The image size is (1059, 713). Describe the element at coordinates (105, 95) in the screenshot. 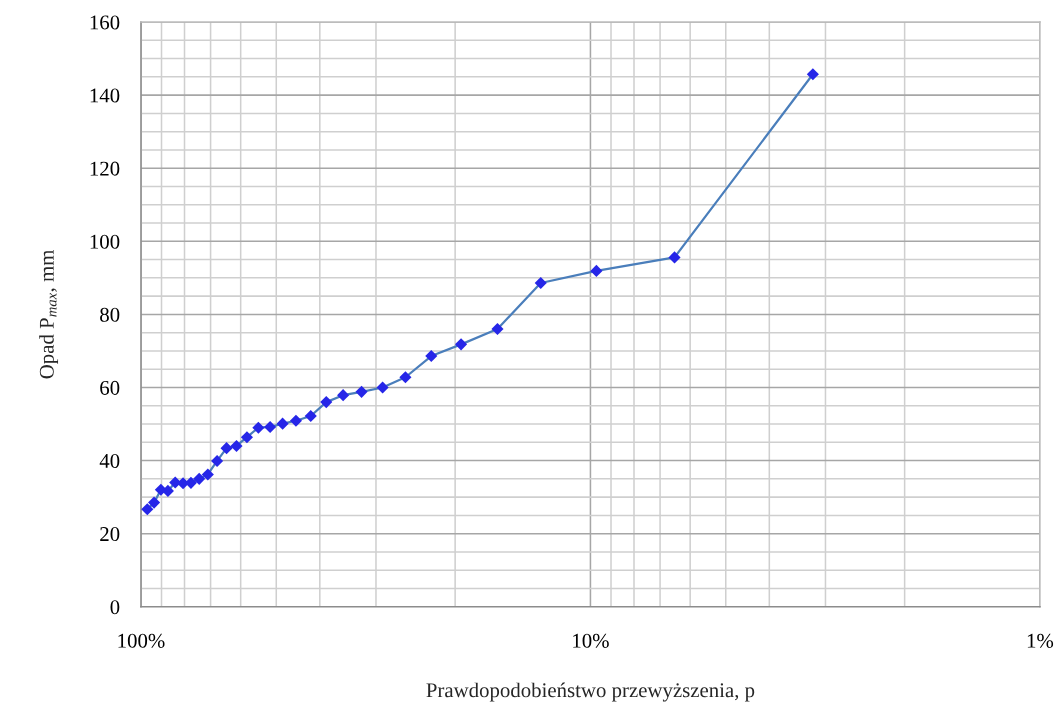

I see `y-tick-label: 140` at that location.